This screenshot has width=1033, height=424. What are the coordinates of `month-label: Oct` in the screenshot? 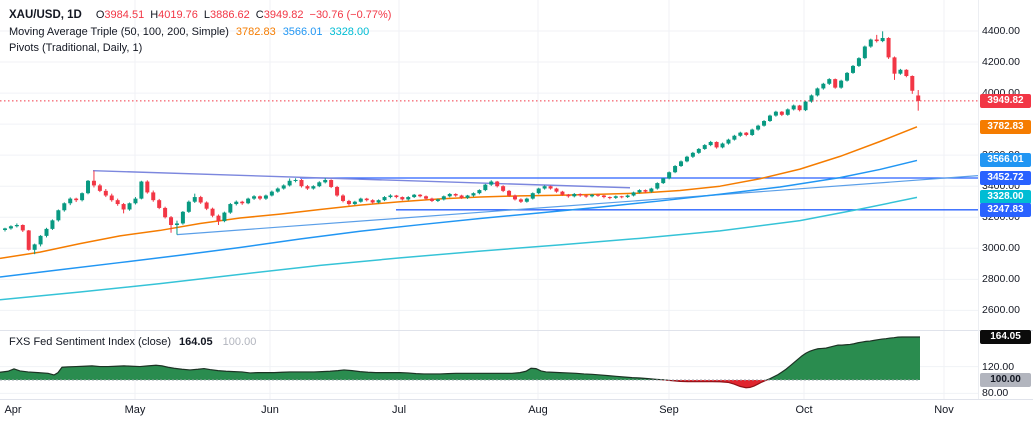 It's located at (804, 410).